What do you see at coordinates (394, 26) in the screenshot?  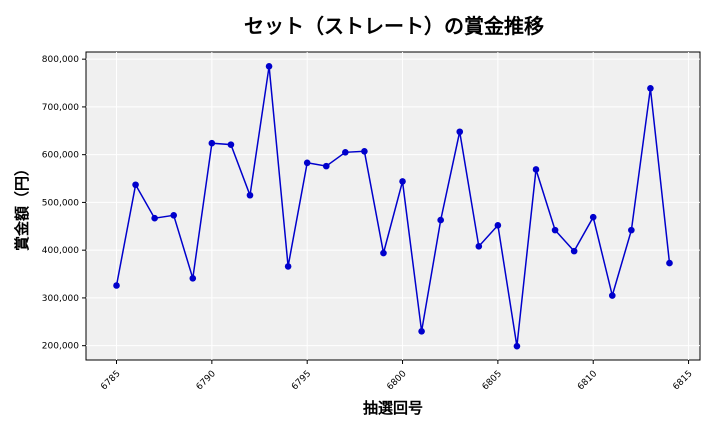 I see `chart-title: セット（ストレート）の賞金推移` at bounding box center [394, 26].